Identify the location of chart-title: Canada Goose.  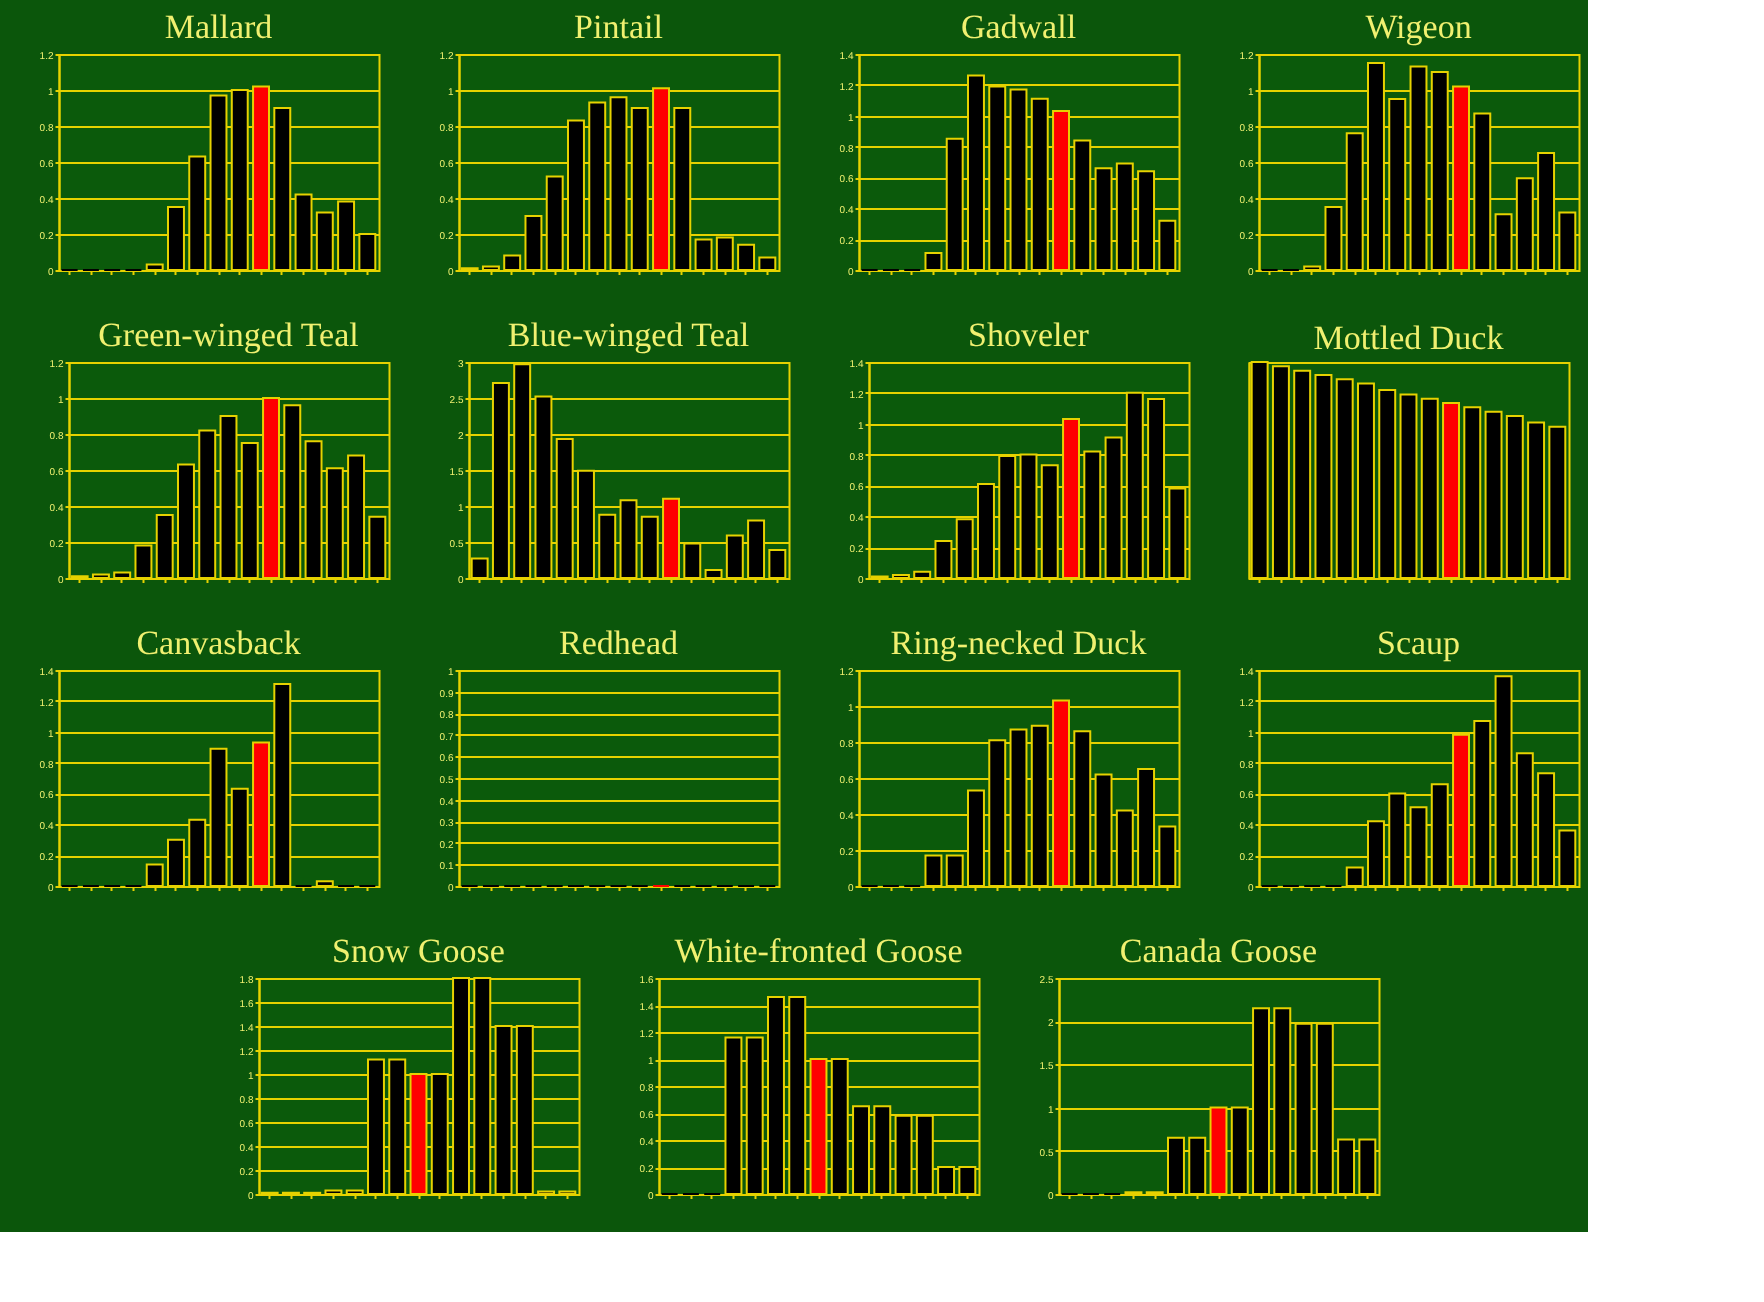
(1218, 951).